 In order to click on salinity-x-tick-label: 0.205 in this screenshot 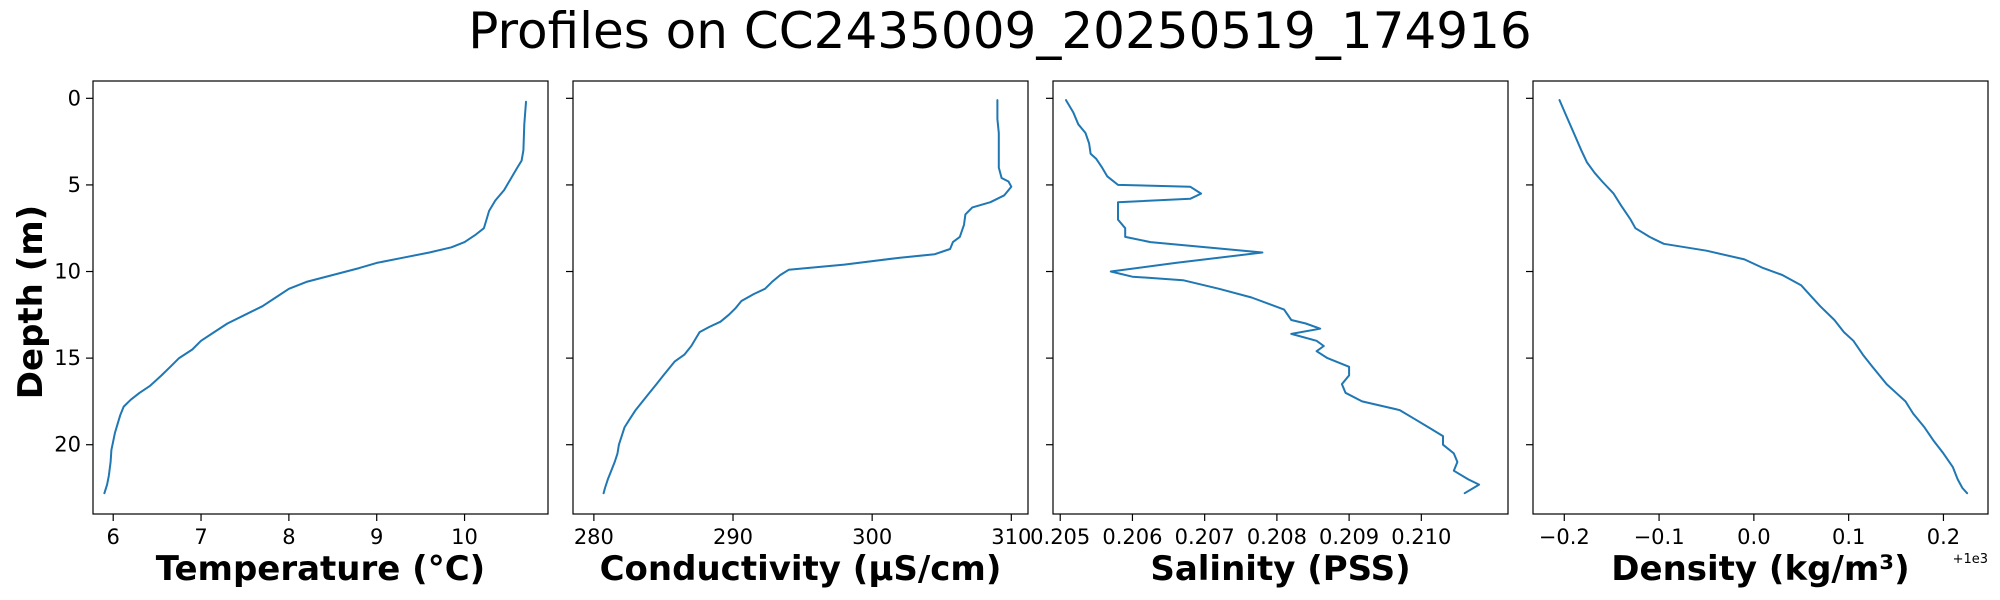, I will do `click(1060, 537)`.